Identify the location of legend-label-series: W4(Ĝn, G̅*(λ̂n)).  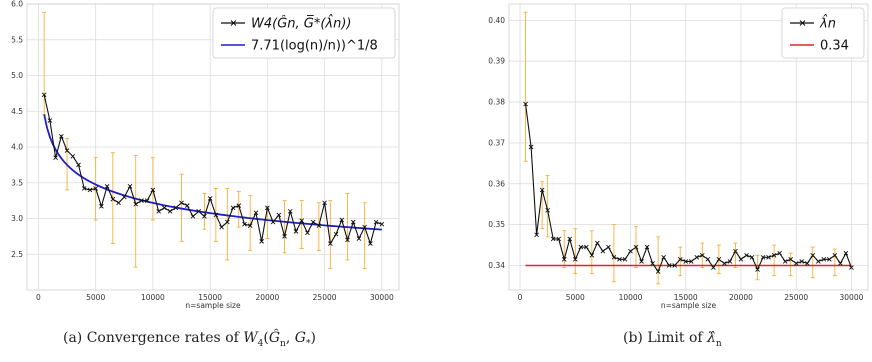
(301, 22).